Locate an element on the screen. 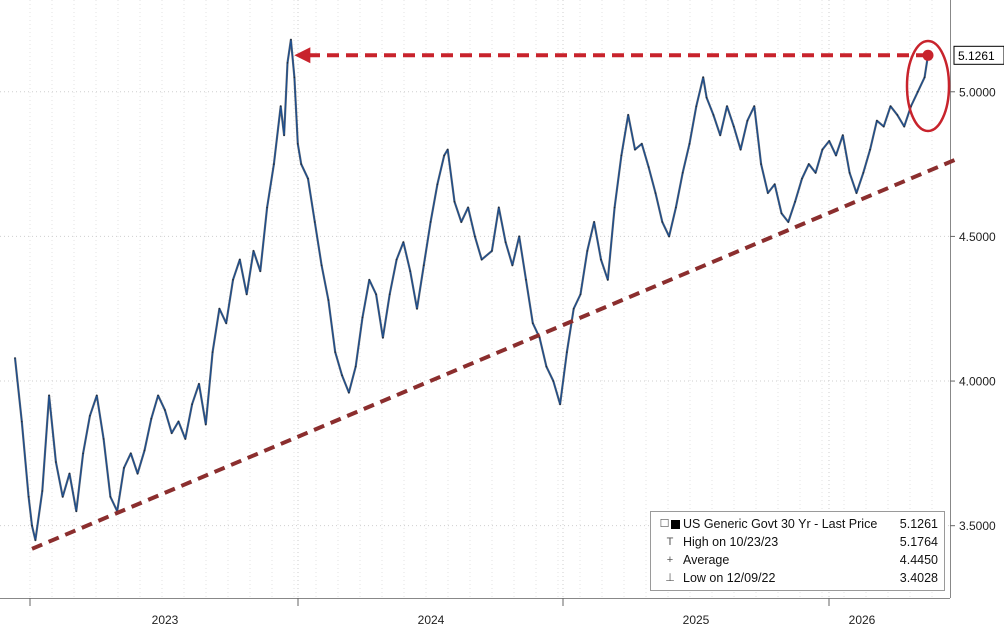  legend-checkbox-icon: ☐ is located at coordinates (670, 524).